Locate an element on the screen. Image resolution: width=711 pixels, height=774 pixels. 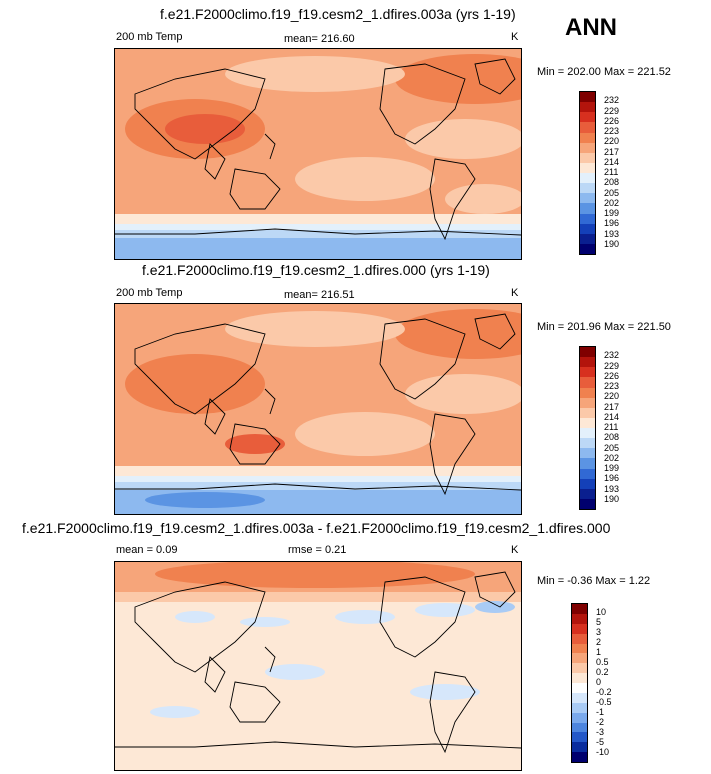
panel-1-colorbar-cells is located at coordinates (587, 173).